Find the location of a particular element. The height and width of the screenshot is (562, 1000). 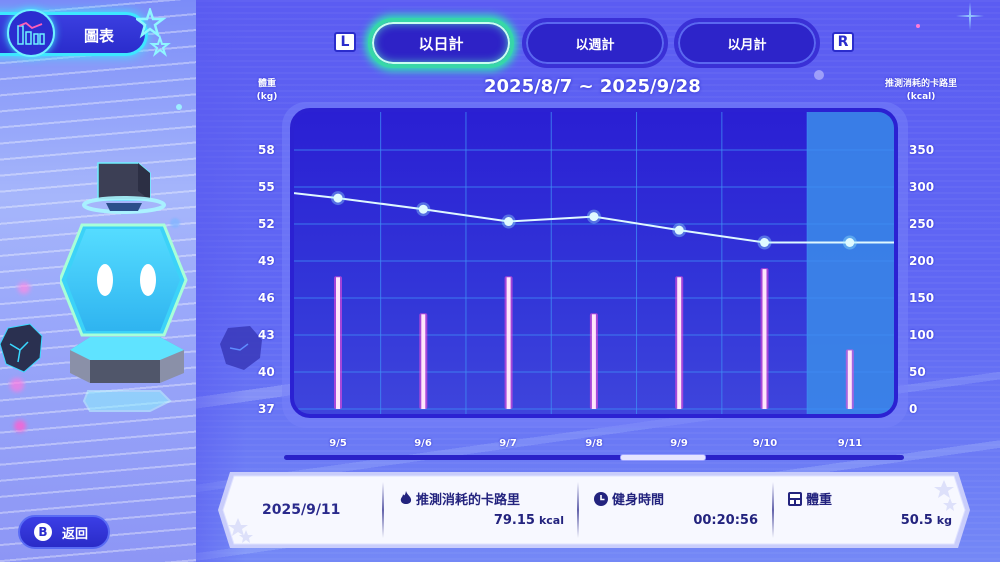

y-tick-right: 200 is located at coordinates (922, 261).